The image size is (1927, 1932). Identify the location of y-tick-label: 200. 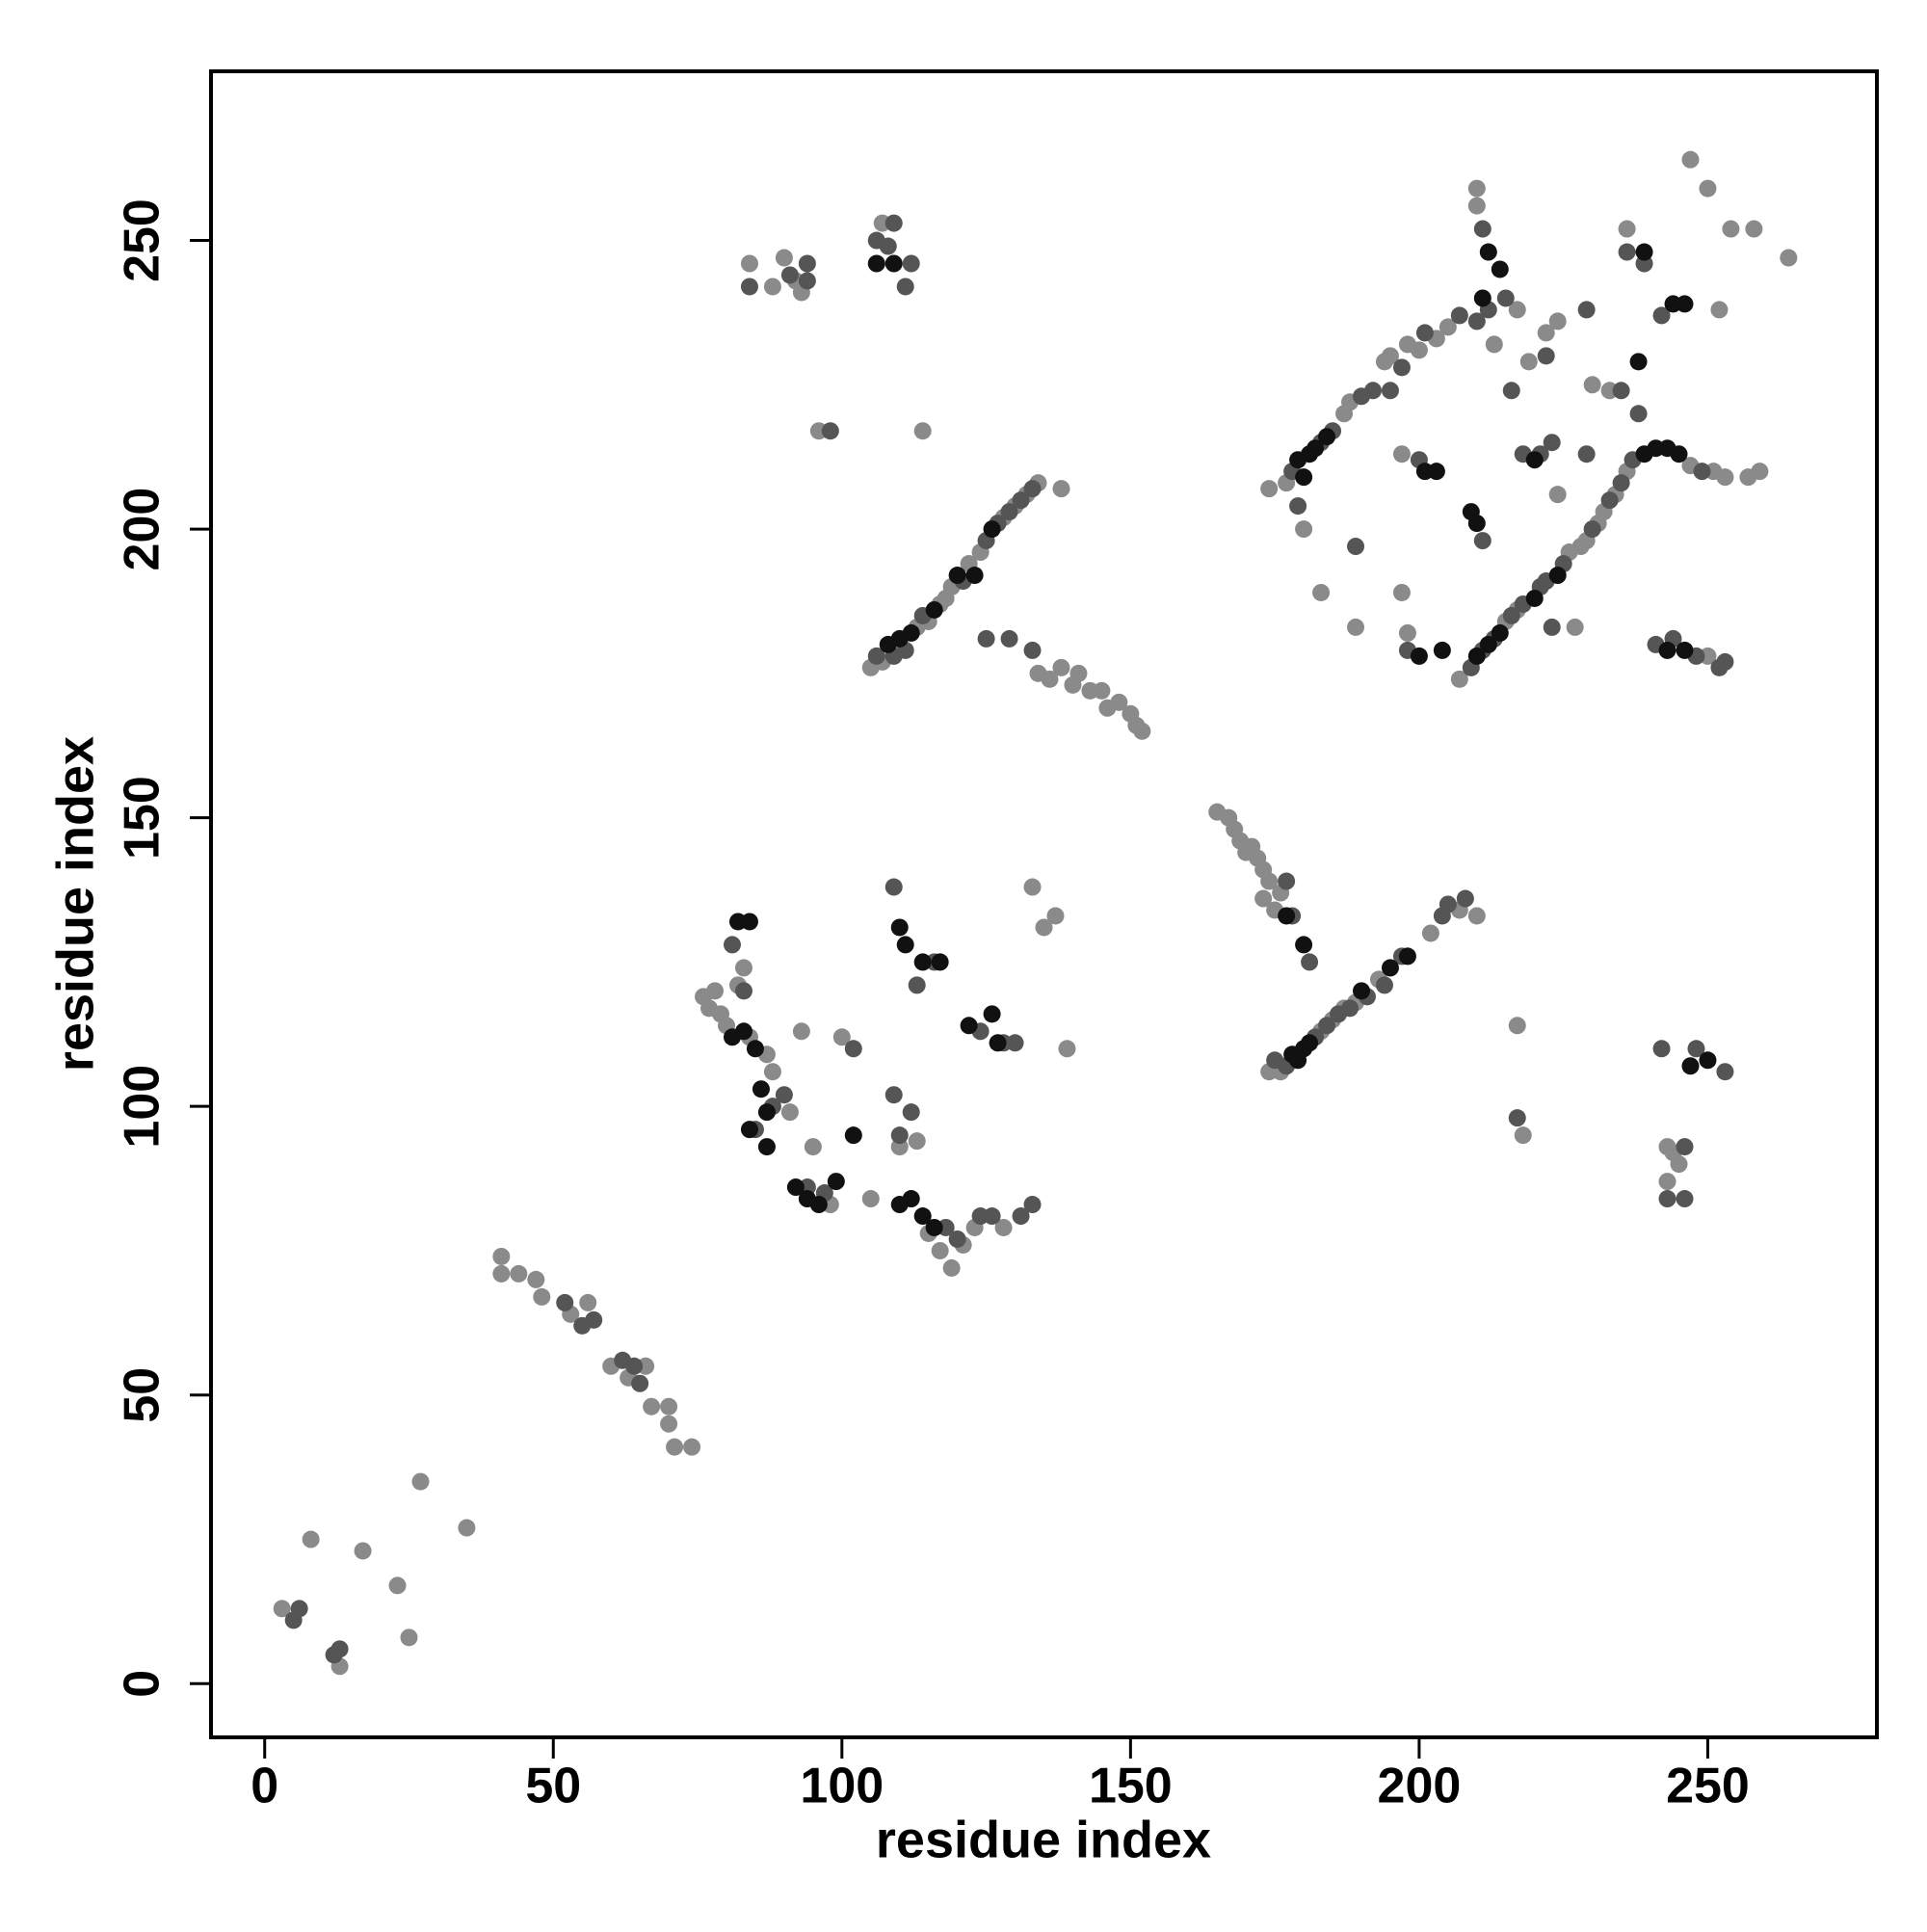
(143, 529).